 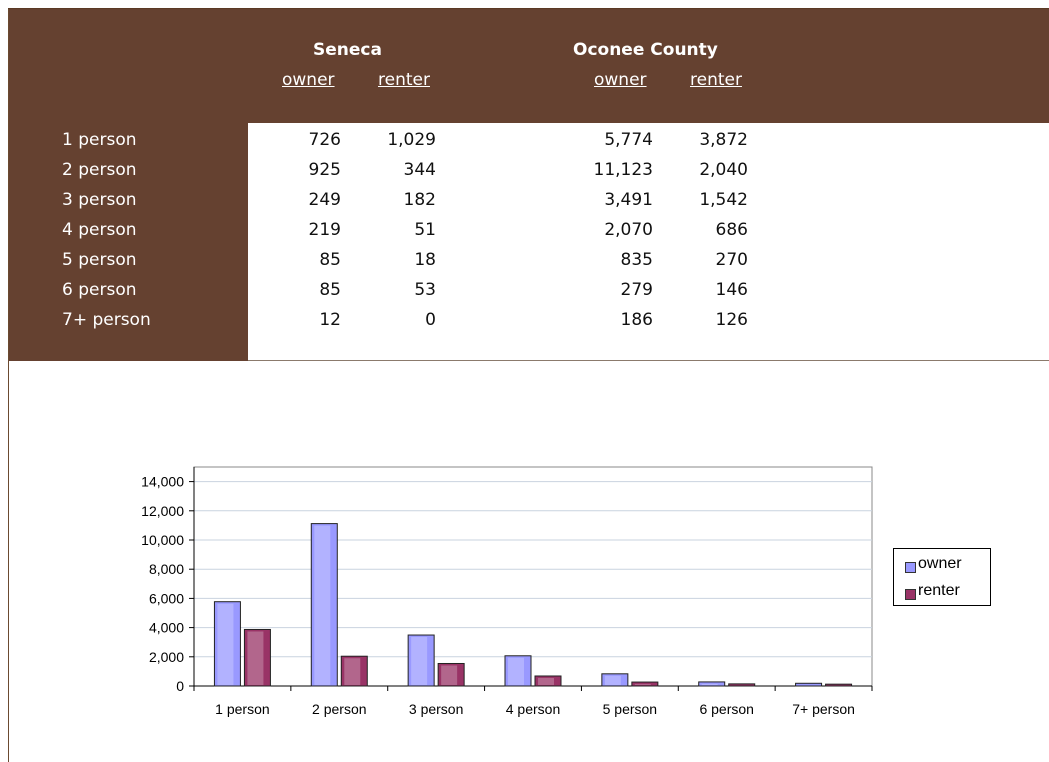 I want to click on x-tick-label: 5 person, so click(x=630, y=709).